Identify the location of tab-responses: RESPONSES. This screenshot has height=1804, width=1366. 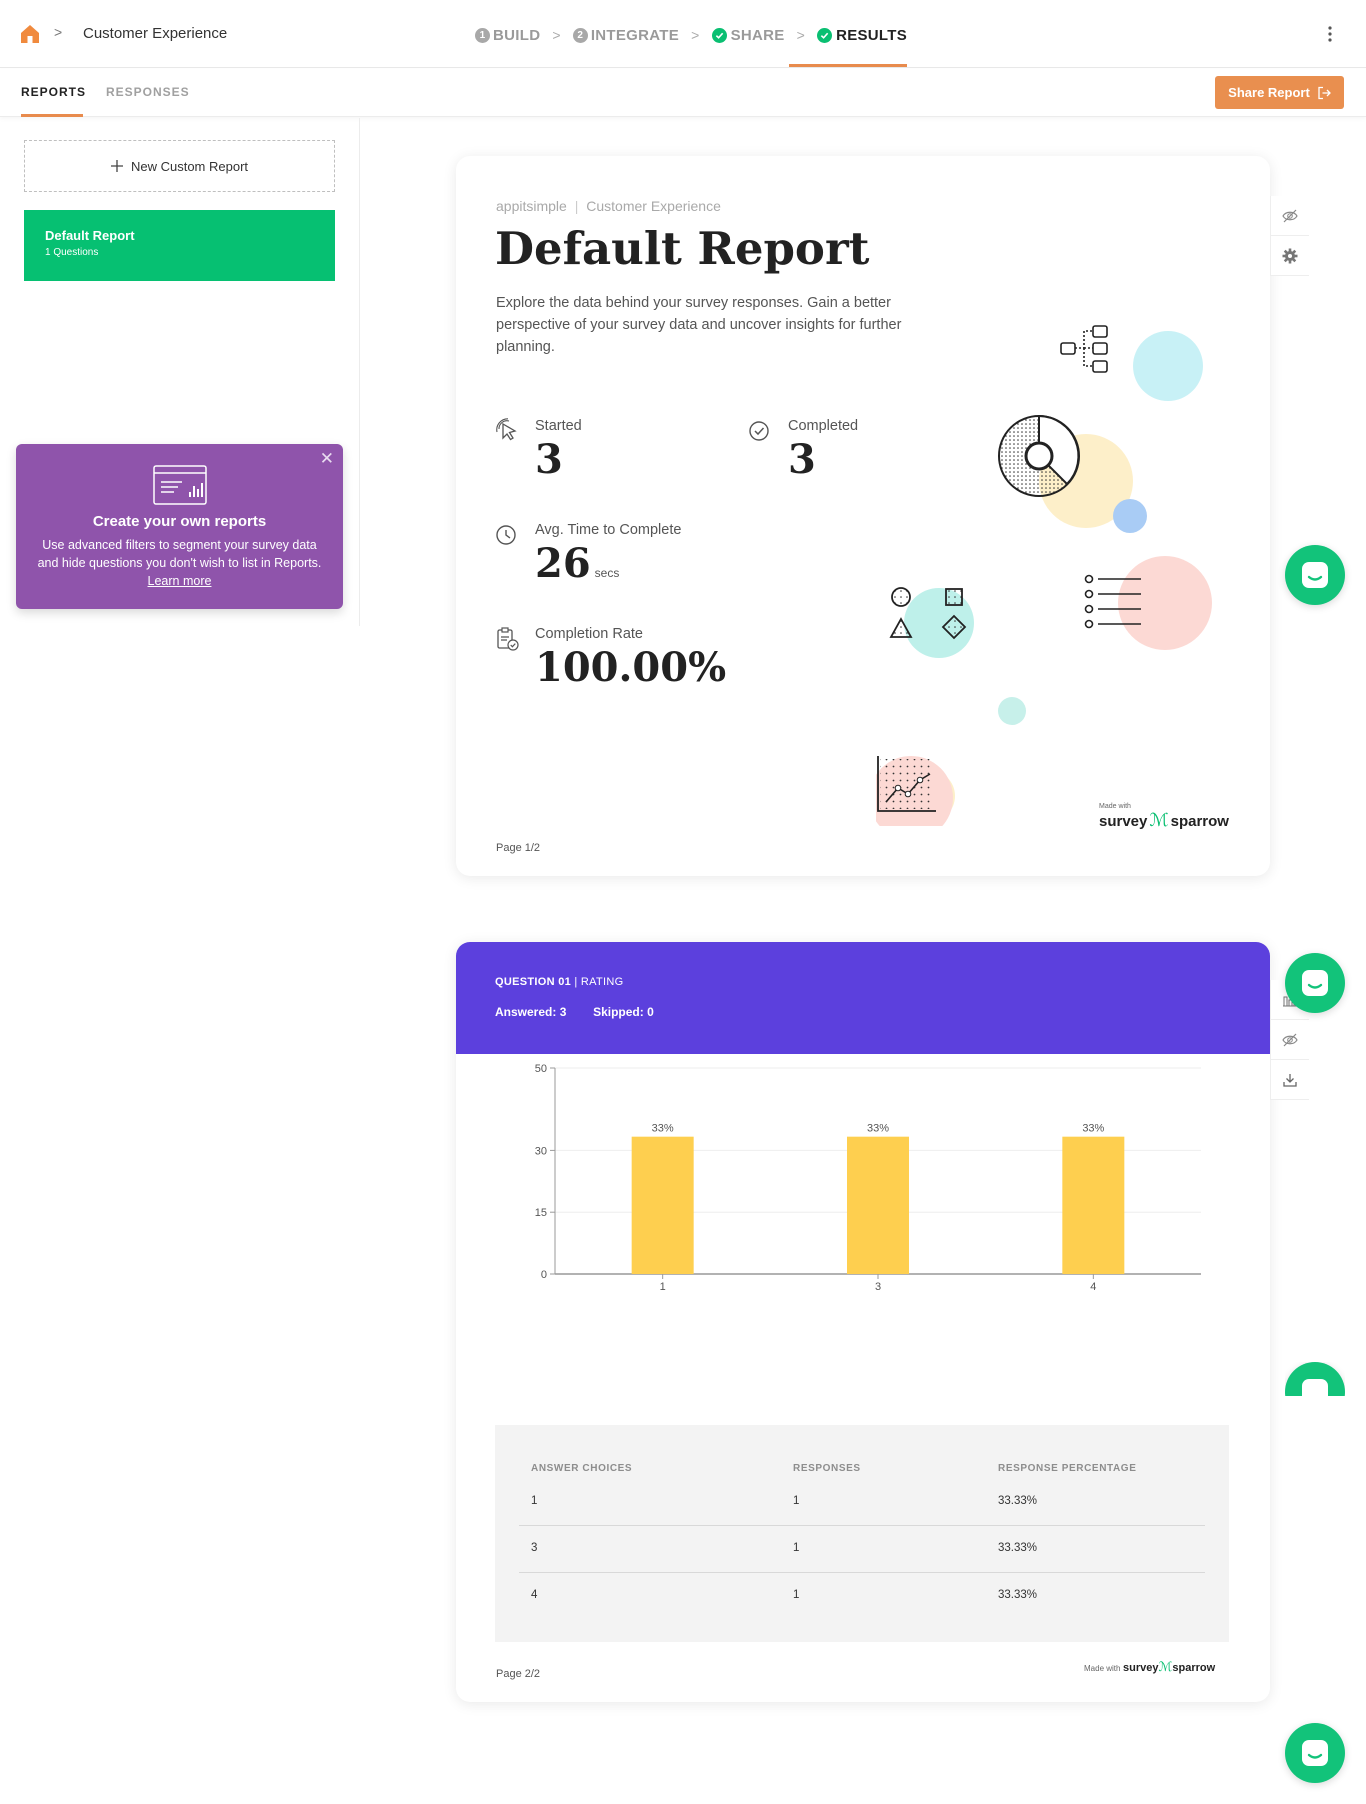
(148, 92).